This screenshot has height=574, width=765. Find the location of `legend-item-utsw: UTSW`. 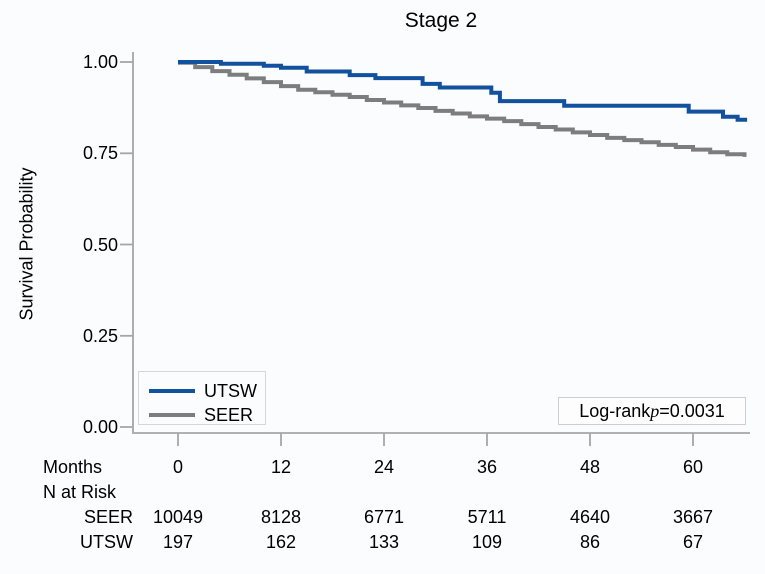

legend-item-utsw: UTSW is located at coordinates (203, 391).